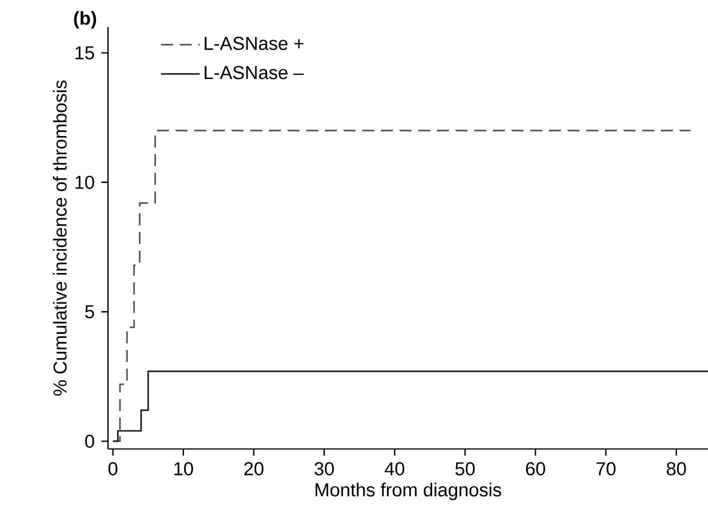  What do you see at coordinates (184, 469) in the screenshot?
I see `x-tick-label: 10` at bounding box center [184, 469].